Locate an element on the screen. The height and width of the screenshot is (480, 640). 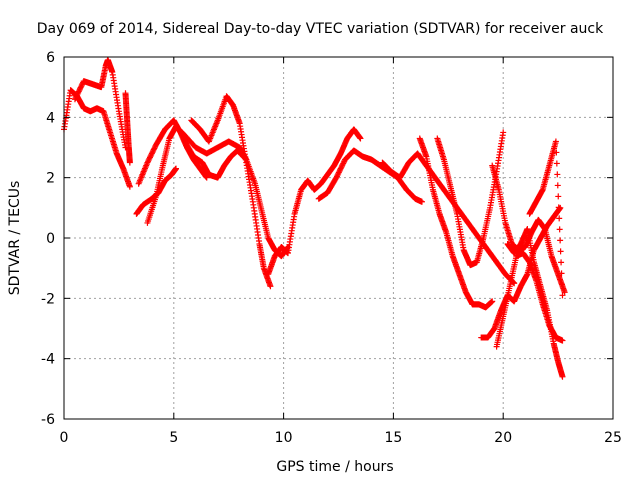
series-track-g is located at coordinates (231, 191).